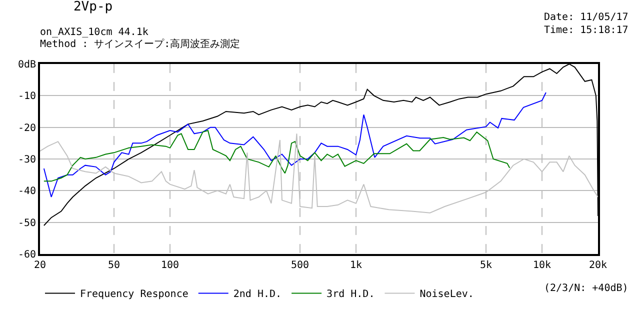 The height and width of the screenshot is (320, 640). What do you see at coordinates (300, 265) in the screenshot?
I see `x-tick-label: 500` at bounding box center [300, 265].